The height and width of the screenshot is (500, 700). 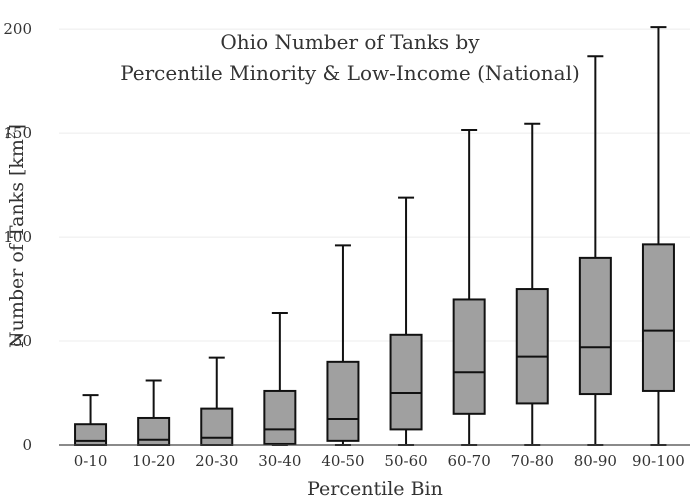 What do you see at coordinates (350, 42) in the screenshot?
I see `chart-title-line-1: Ohio Number of Tanks by` at bounding box center [350, 42].